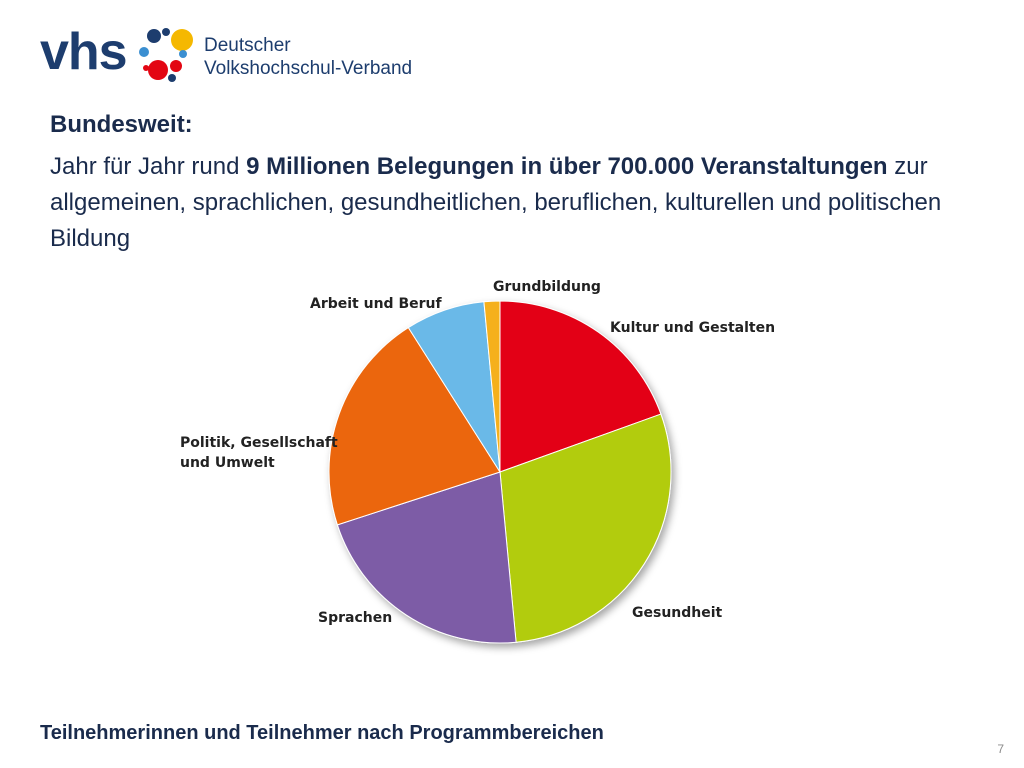  I want to click on pie-label-arbeit-und-beruf: Arbeit und Beruf, so click(376, 304).